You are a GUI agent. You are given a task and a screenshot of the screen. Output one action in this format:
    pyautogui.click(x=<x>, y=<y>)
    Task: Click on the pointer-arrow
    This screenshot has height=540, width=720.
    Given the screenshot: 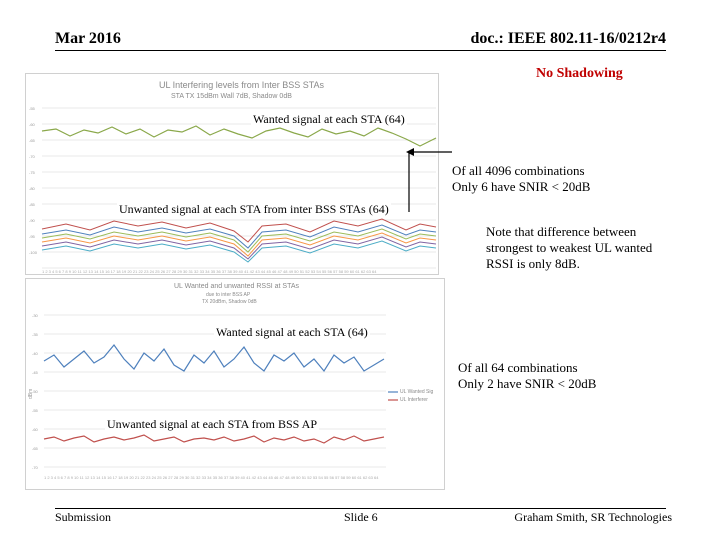 What is the action you would take?
    pyautogui.click(x=429, y=180)
    